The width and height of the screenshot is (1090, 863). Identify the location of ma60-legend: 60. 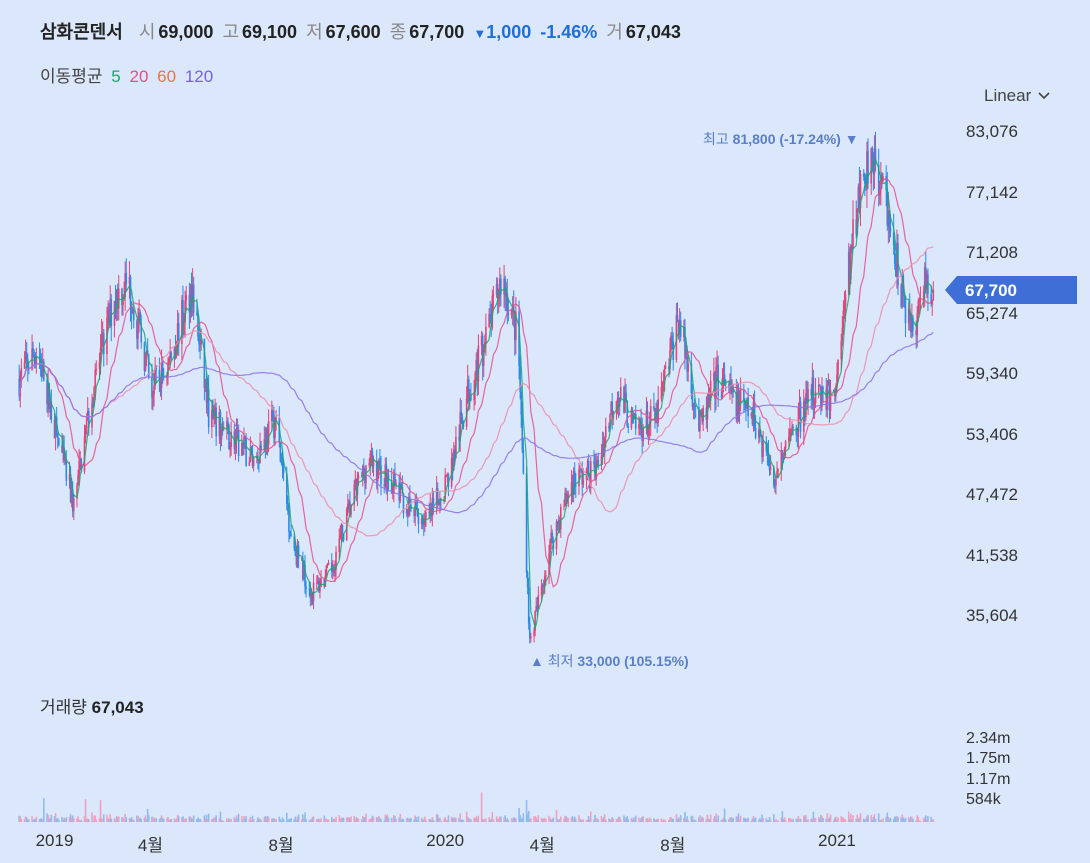
(167, 76).